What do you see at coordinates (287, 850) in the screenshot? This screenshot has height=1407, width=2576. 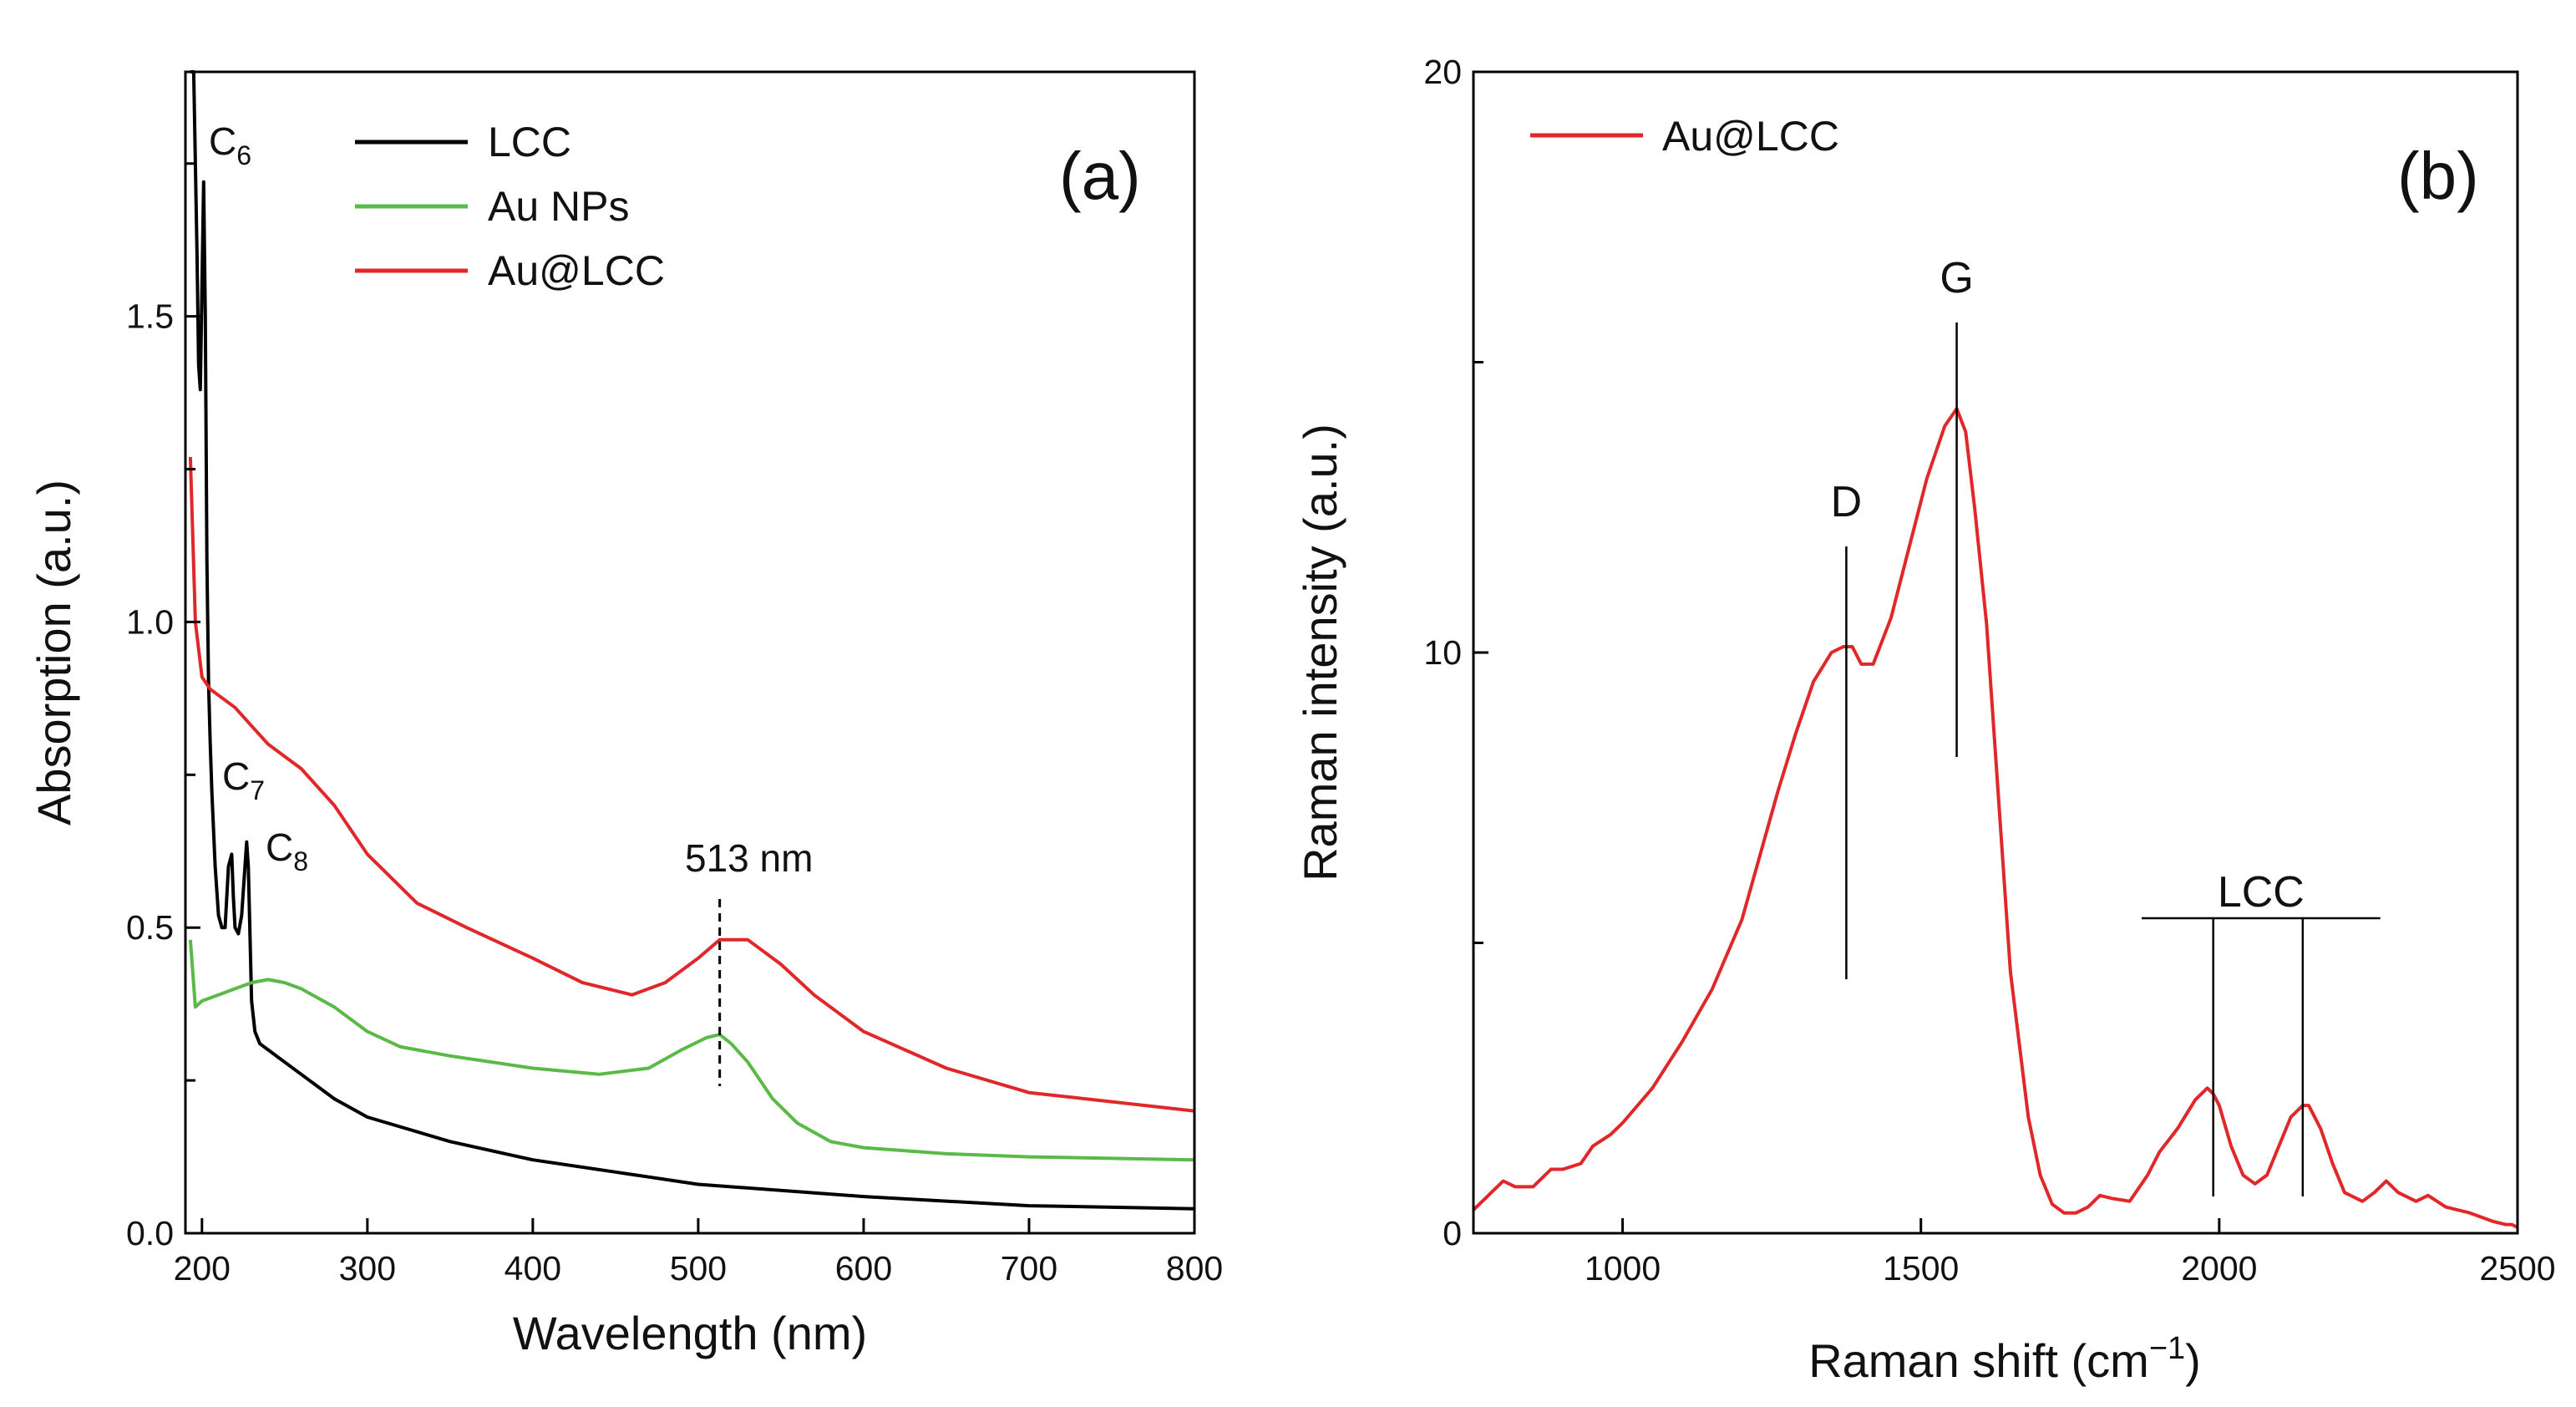 I see `annotation-c8: C8` at bounding box center [287, 850].